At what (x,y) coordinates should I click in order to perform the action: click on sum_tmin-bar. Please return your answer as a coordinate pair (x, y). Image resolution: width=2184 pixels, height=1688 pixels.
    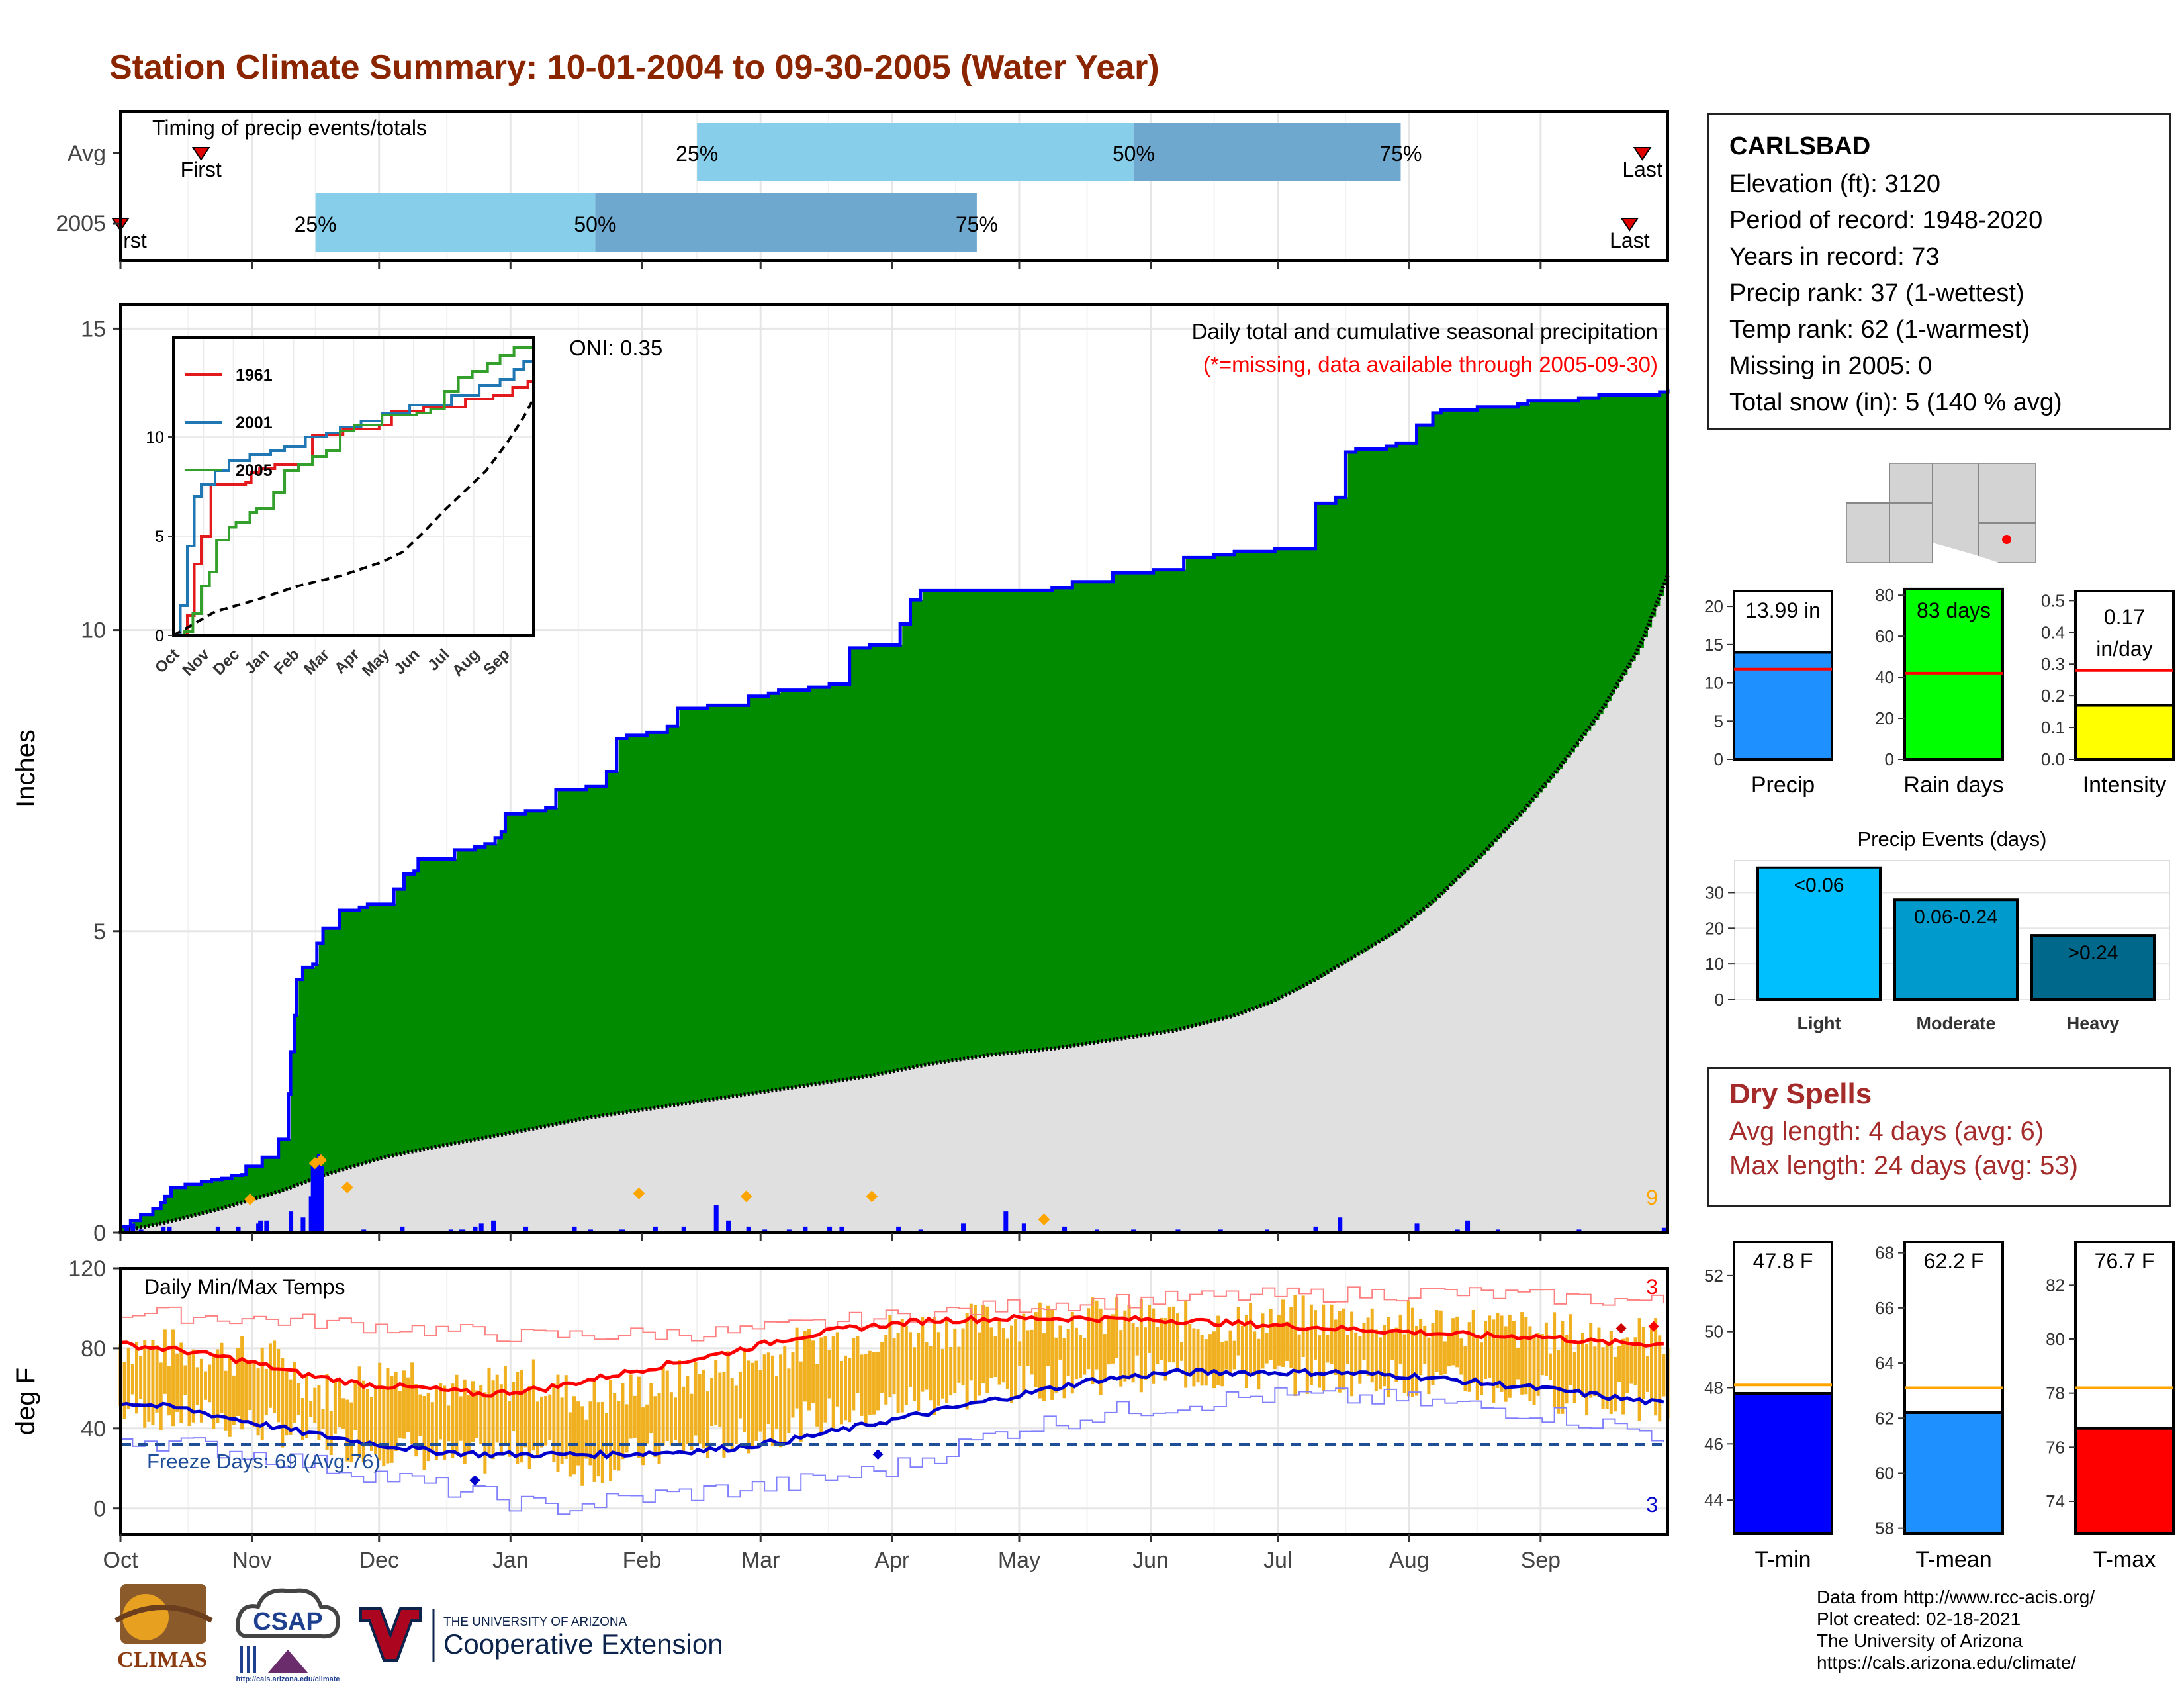
    Looking at the image, I should click on (1783, 1463).